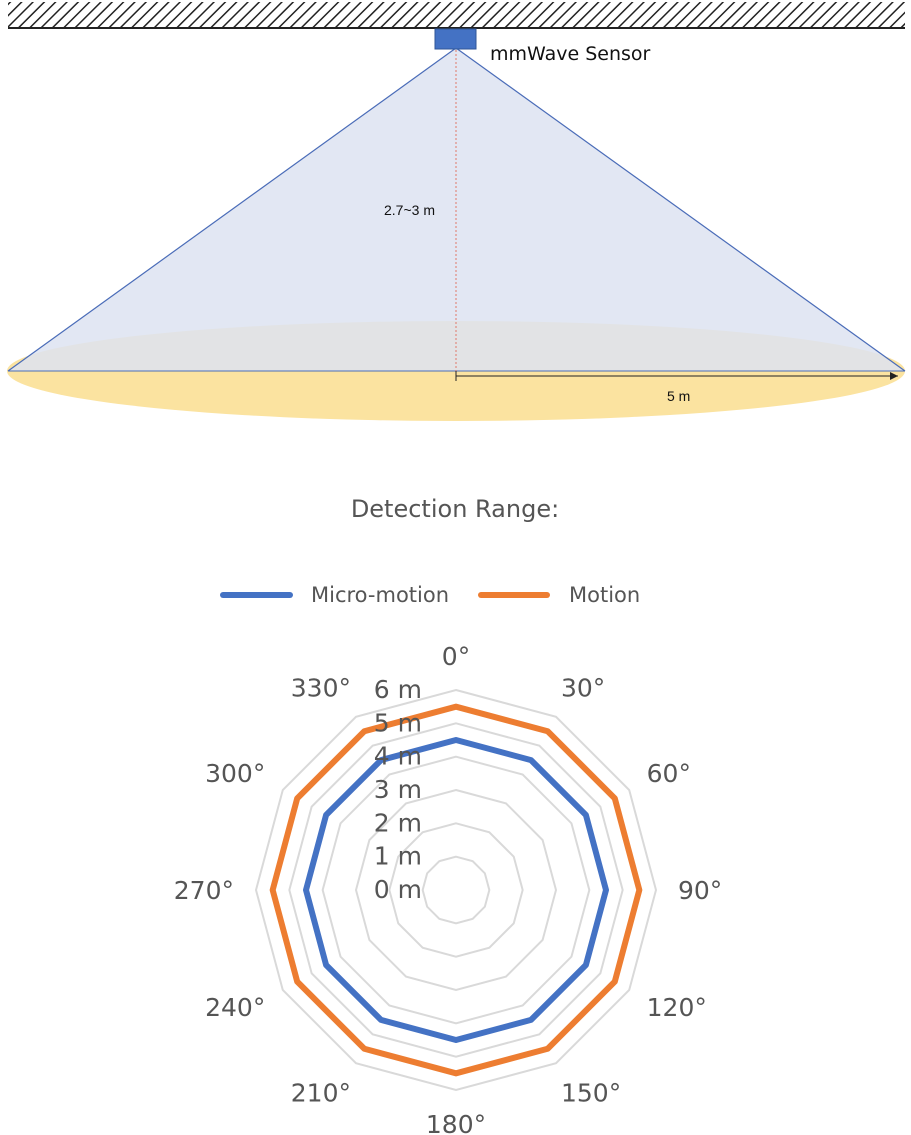  Describe the element at coordinates (380, 595) in the screenshot. I see `legend-label-micro-motion: Micro-motion` at that location.